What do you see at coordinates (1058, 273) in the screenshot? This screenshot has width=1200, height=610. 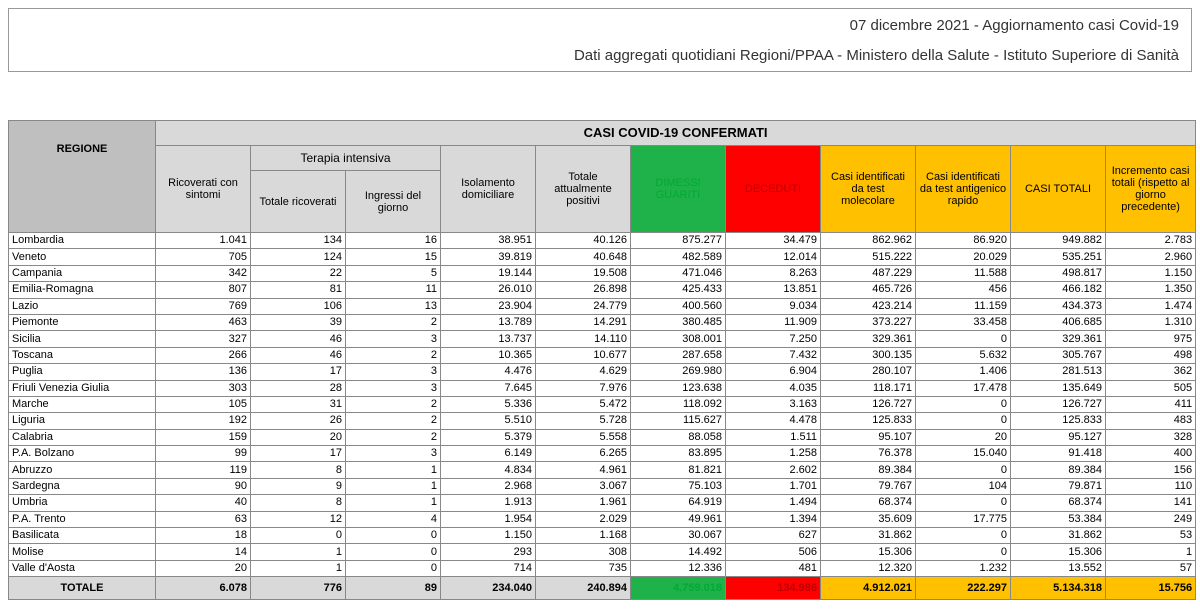 I see `value-cell: 498.817` at bounding box center [1058, 273].